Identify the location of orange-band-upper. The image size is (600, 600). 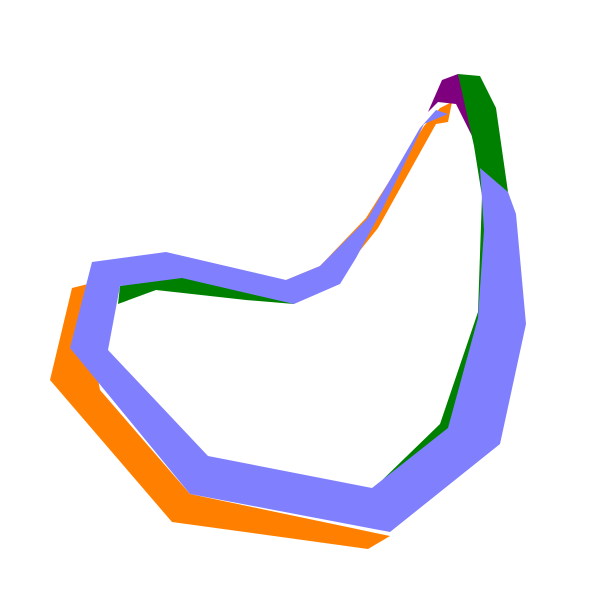
(369, 196).